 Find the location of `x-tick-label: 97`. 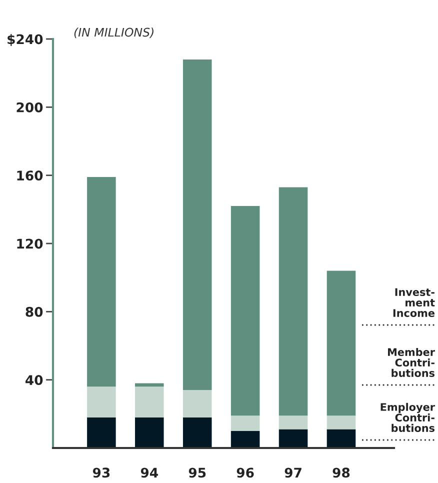

x-tick-label: 97 is located at coordinates (293, 473).